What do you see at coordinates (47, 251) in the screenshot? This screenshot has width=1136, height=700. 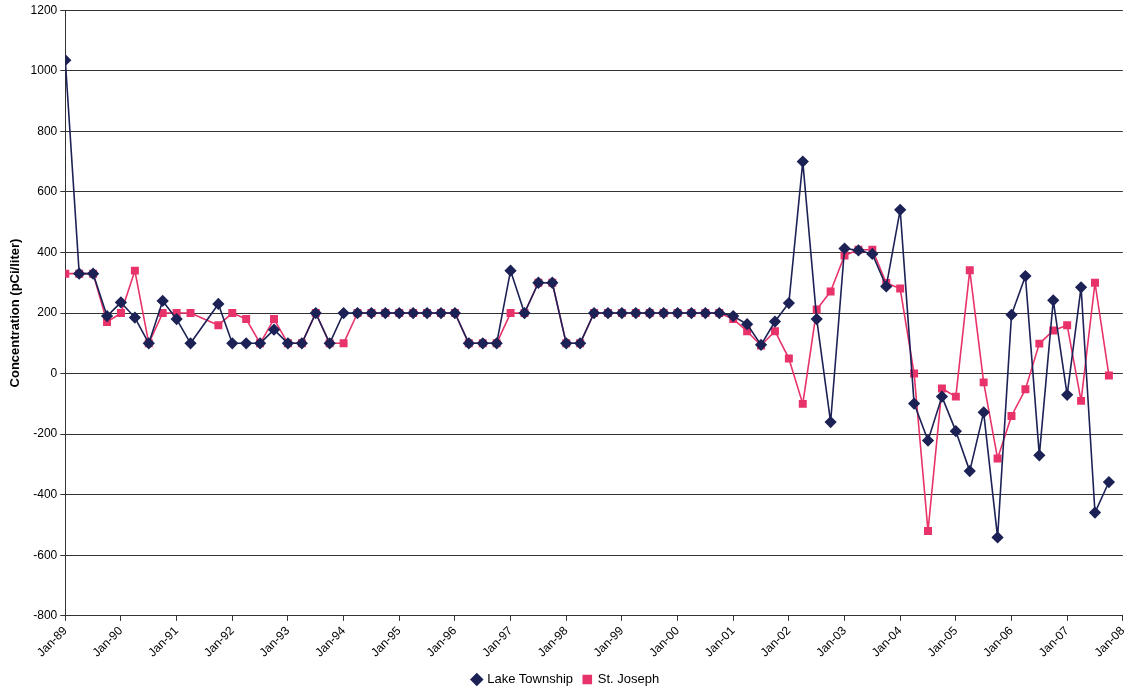 I see `y-tick-label: 400` at bounding box center [47, 251].